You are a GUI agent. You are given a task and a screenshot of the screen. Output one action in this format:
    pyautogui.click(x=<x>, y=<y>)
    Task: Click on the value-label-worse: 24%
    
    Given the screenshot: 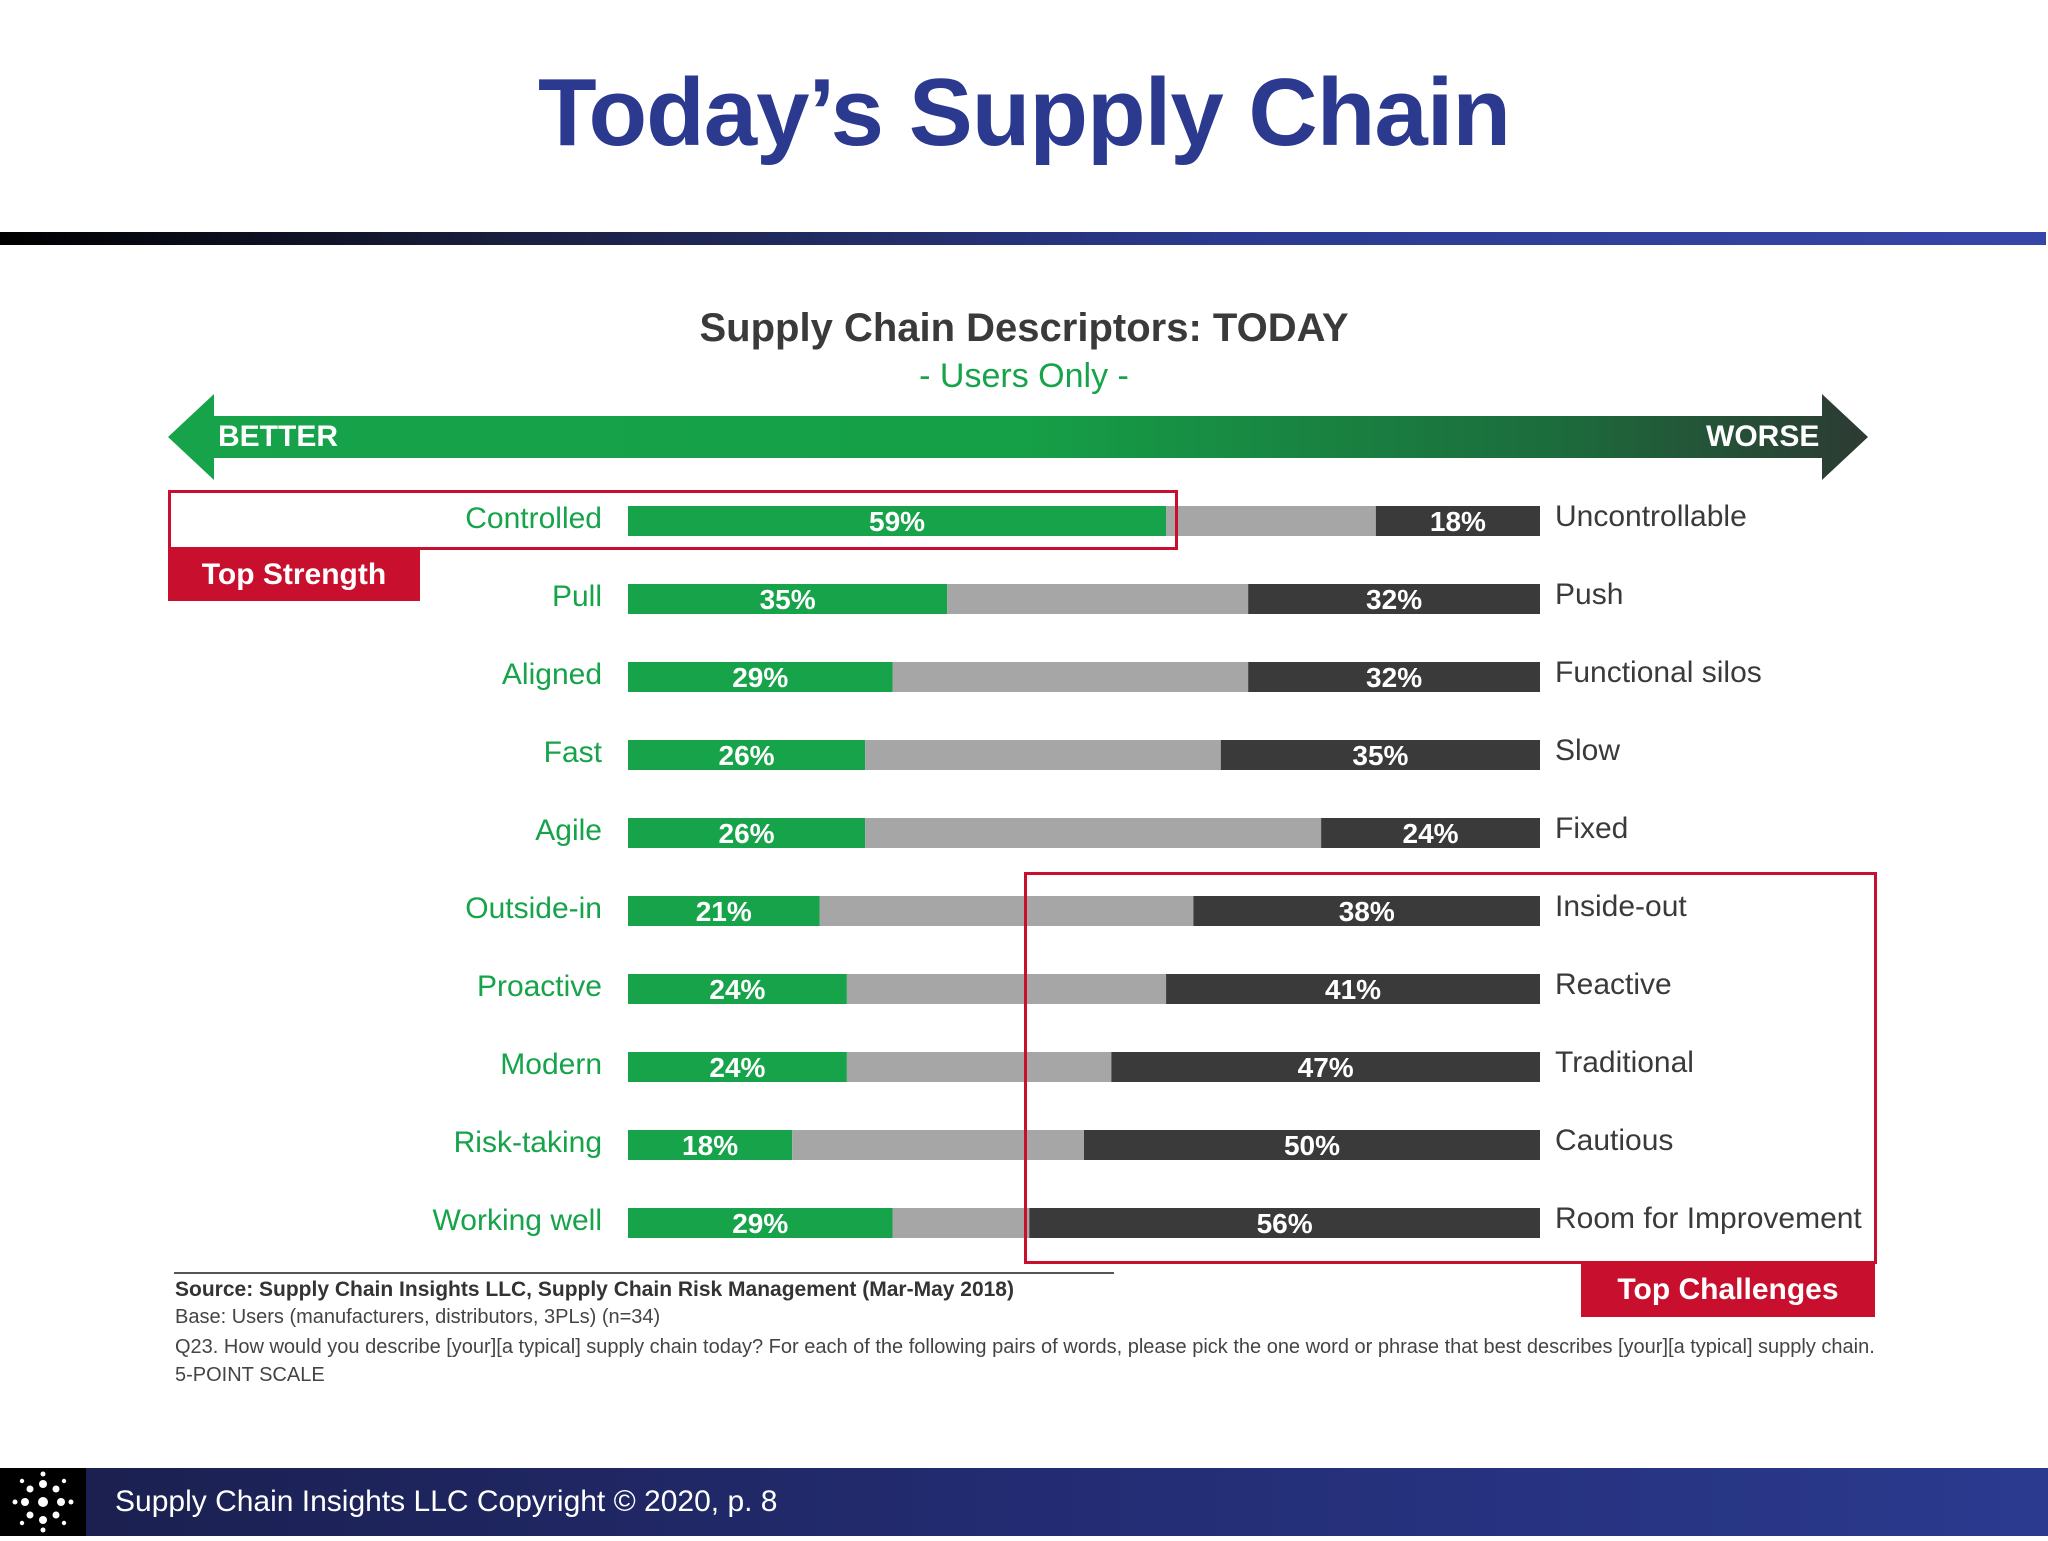 What is the action you would take?
    pyautogui.click(x=1431, y=833)
    